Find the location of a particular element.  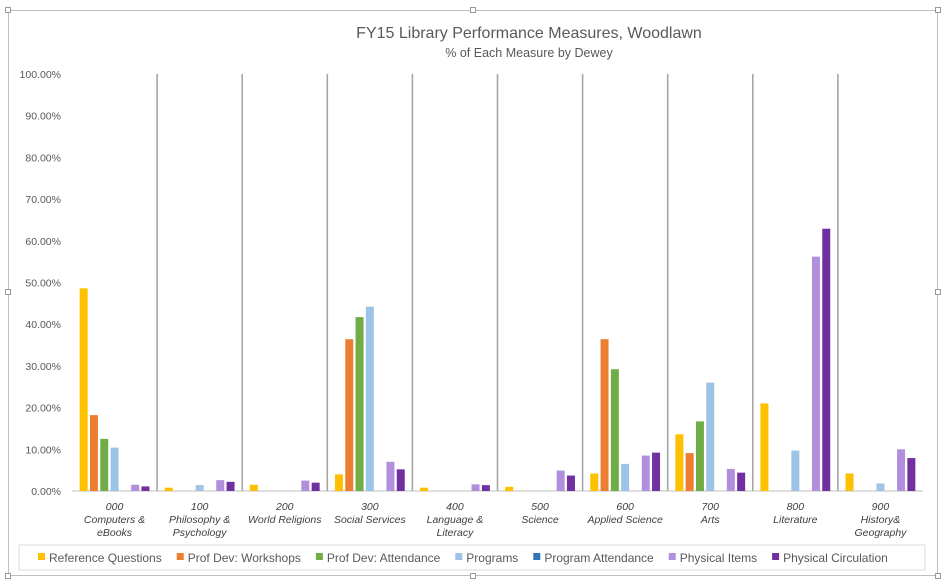

resize-handle-middle-left is located at coordinates (8, 292).